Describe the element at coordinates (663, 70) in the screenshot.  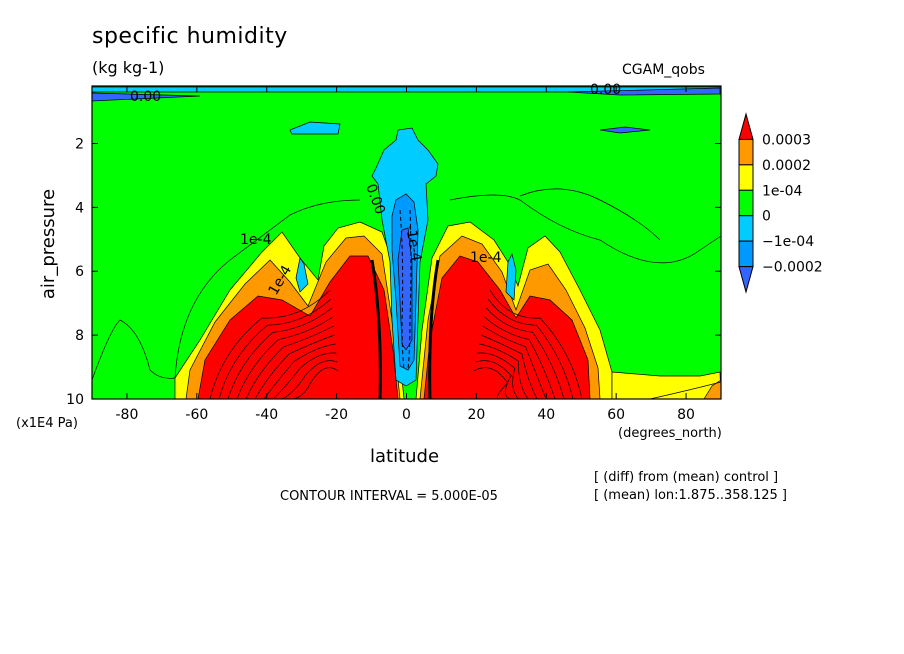
I see `dataset-label: CGAM_qobs` at that location.